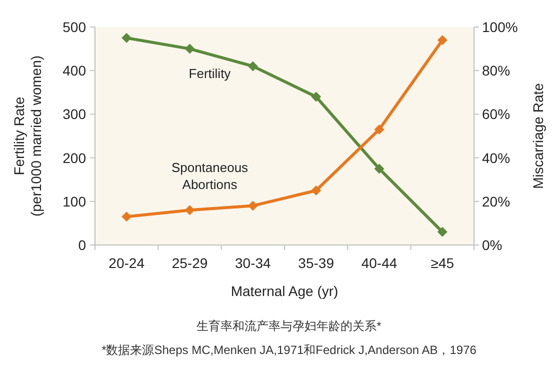  Describe the element at coordinates (496, 158) in the screenshot. I see `y2-tick-label: 40%` at that location.